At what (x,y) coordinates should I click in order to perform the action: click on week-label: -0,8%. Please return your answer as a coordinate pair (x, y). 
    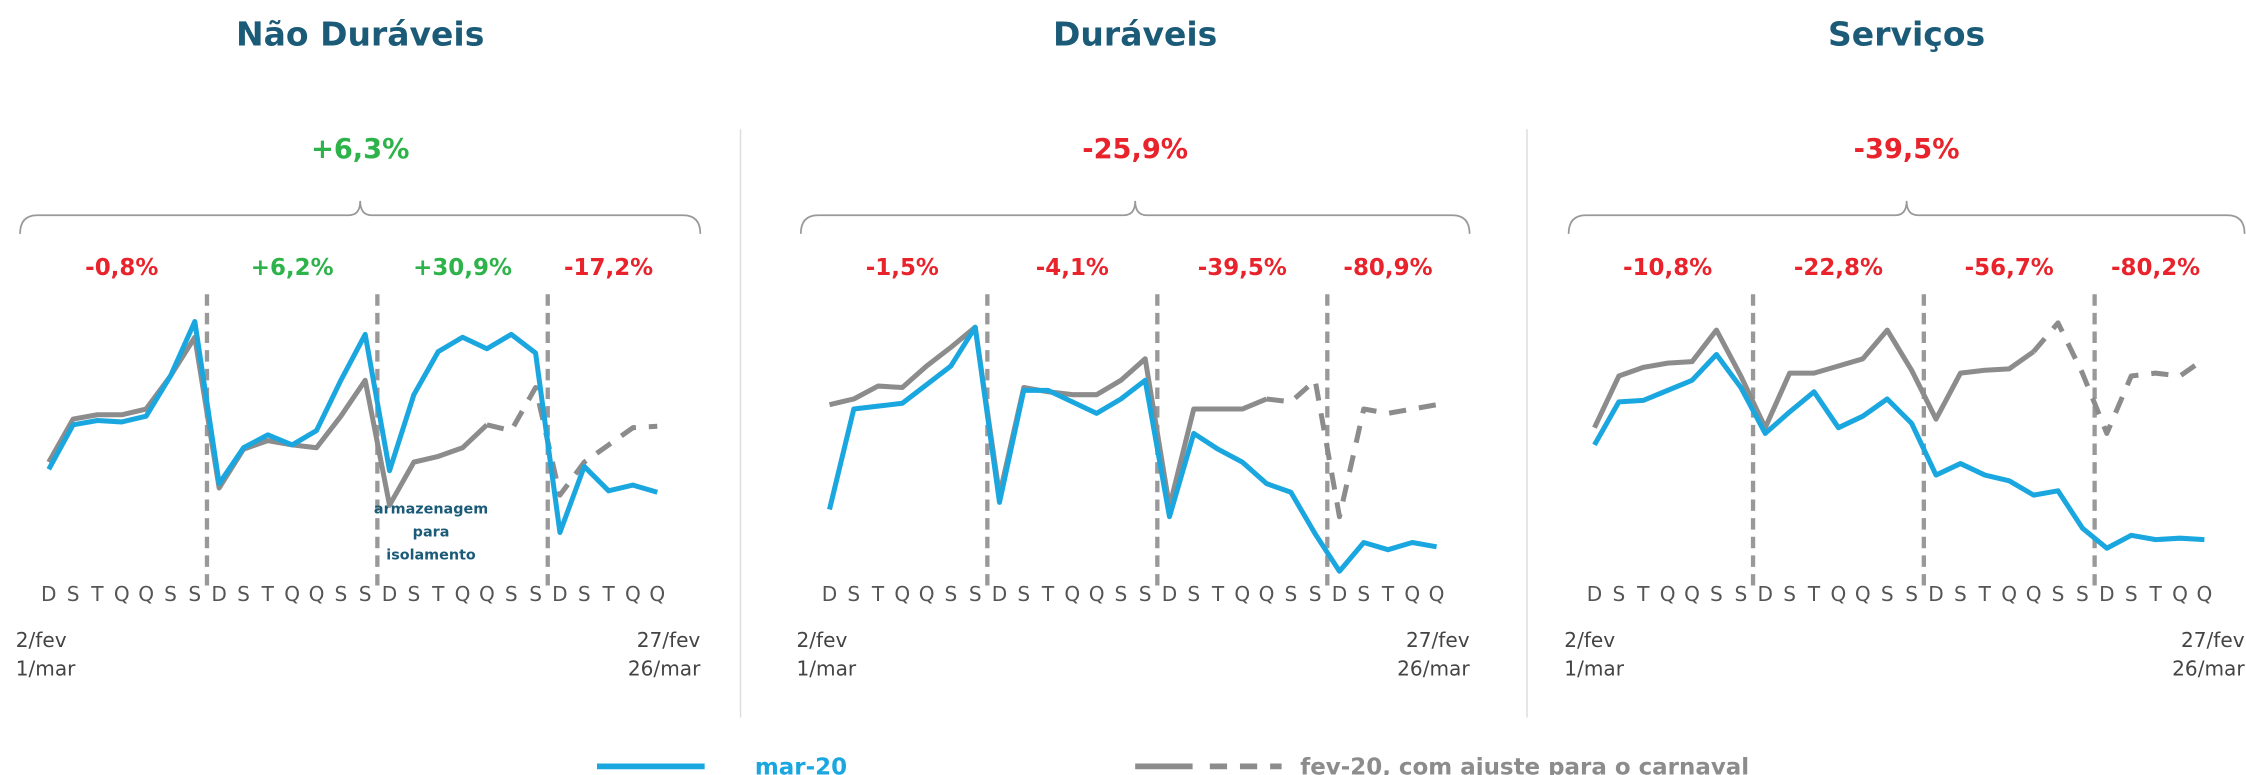
    Looking at the image, I should click on (121, 268).